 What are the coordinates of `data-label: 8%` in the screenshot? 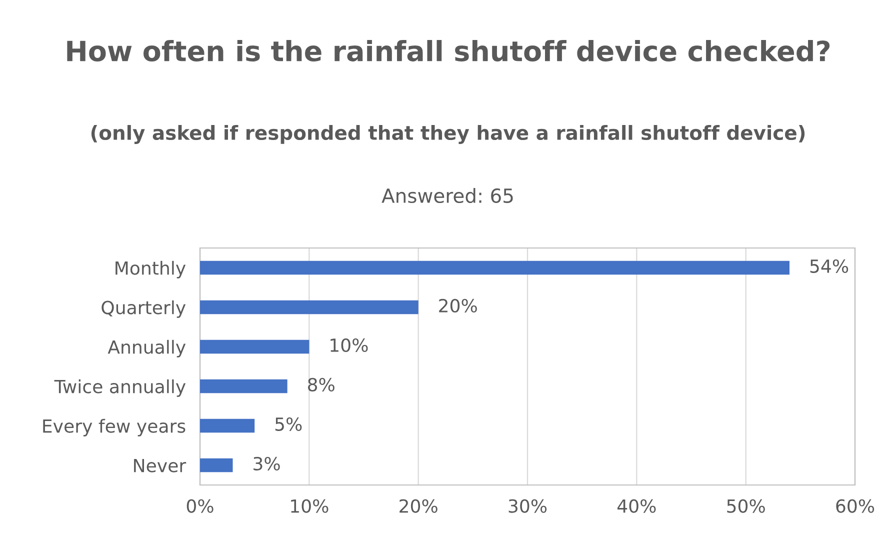 It's located at (321, 385).